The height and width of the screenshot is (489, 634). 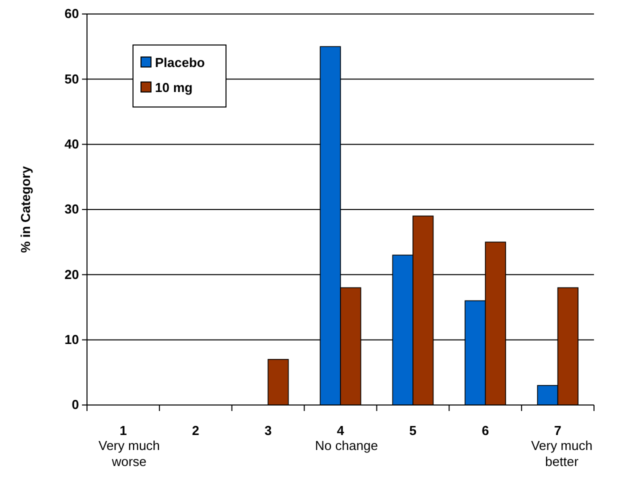 I want to click on y-tick-label: 20, so click(x=71, y=274).